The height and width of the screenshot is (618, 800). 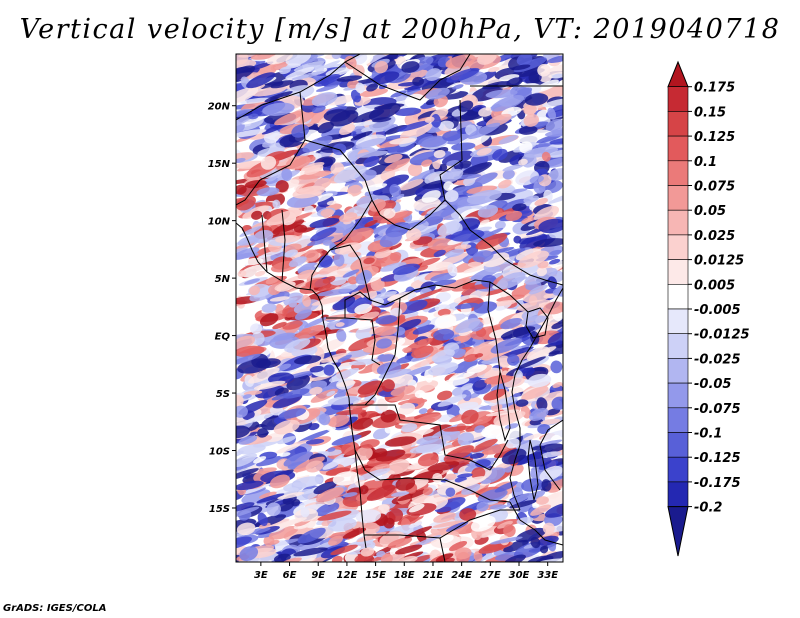 What do you see at coordinates (714, 88) in the screenshot?
I see `colorbar-label: 0.175` at bounding box center [714, 88].